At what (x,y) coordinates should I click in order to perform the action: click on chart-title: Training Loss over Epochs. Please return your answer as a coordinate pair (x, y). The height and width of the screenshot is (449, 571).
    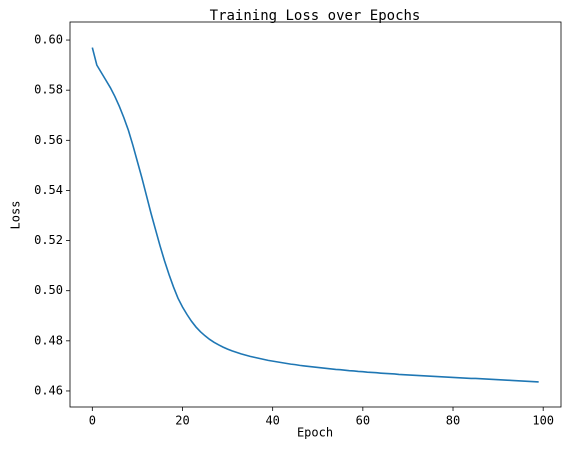
    Looking at the image, I should click on (315, 16).